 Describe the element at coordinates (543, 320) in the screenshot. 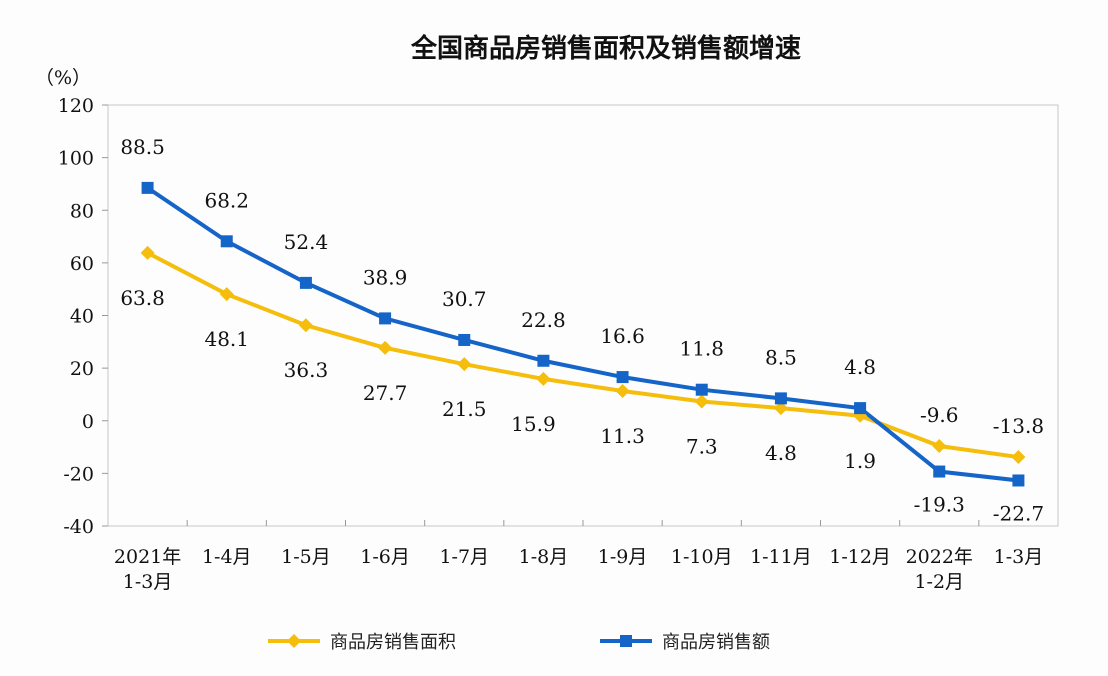

I see `data-label: 22.8` at that location.